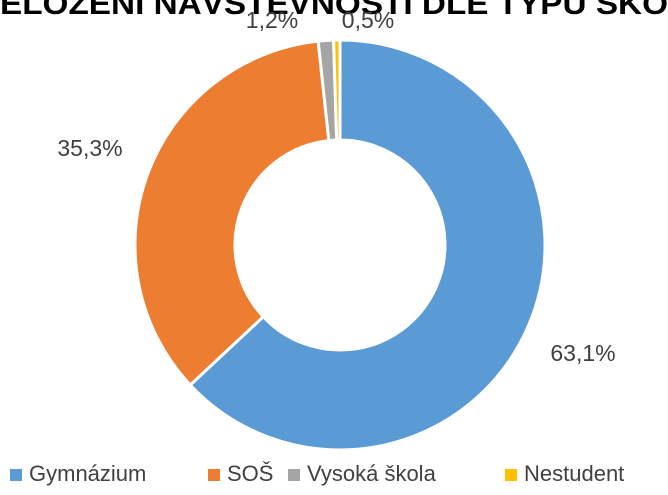 The width and height of the screenshot is (668, 495). What do you see at coordinates (372, 473) in the screenshot?
I see `legend-label: Vysoká škola` at bounding box center [372, 473].